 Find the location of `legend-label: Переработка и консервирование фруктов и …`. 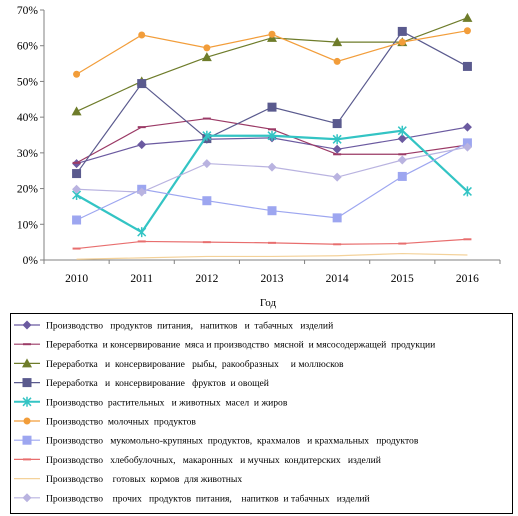

legend-label: Переработка и консервирование фруктов и … is located at coordinates (157, 383).